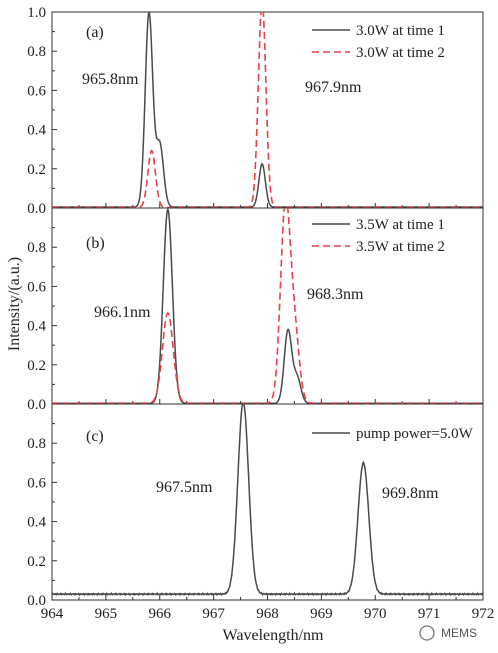  Describe the element at coordinates (400, 247) in the screenshot. I see `legend-entry: 3.5W at time 2` at that location.